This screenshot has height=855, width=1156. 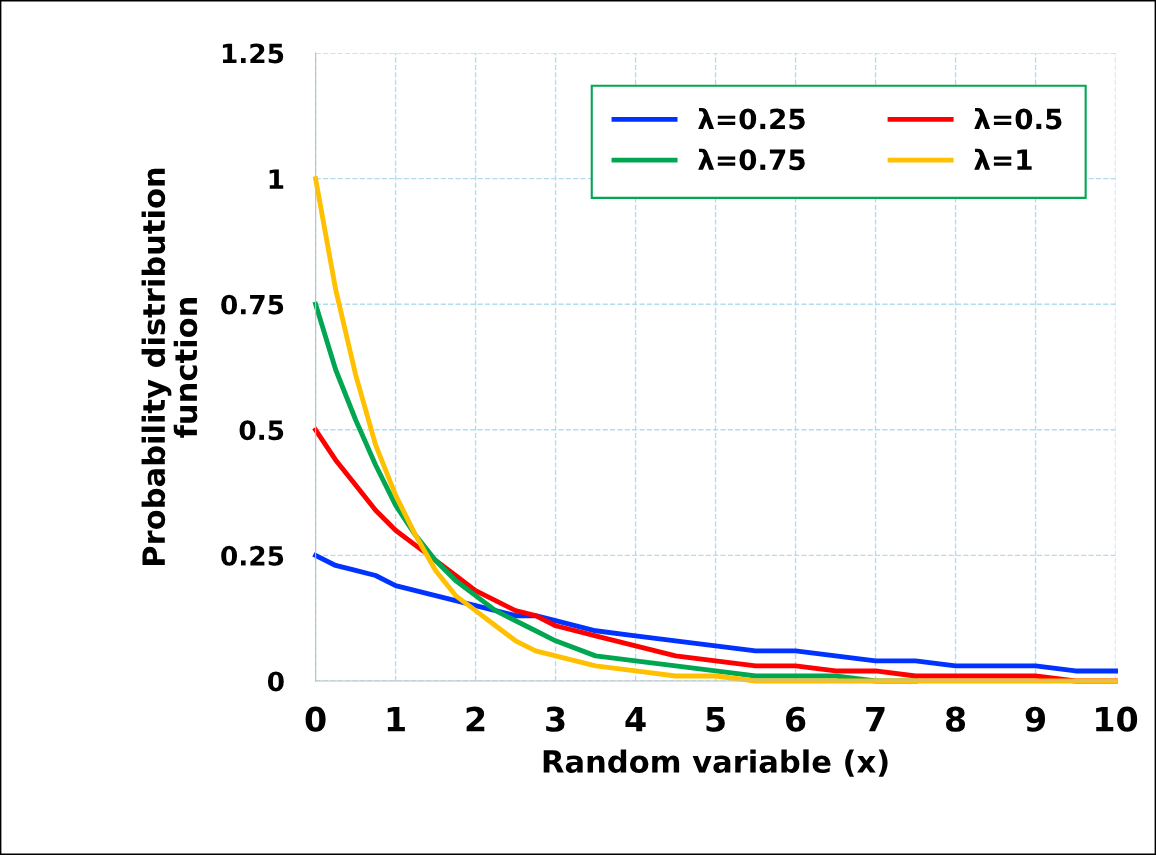 What do you see at coordinates (555, 719) in the screenshot?
I see `x-tick-label: 3` at bounding box center [555, 719].